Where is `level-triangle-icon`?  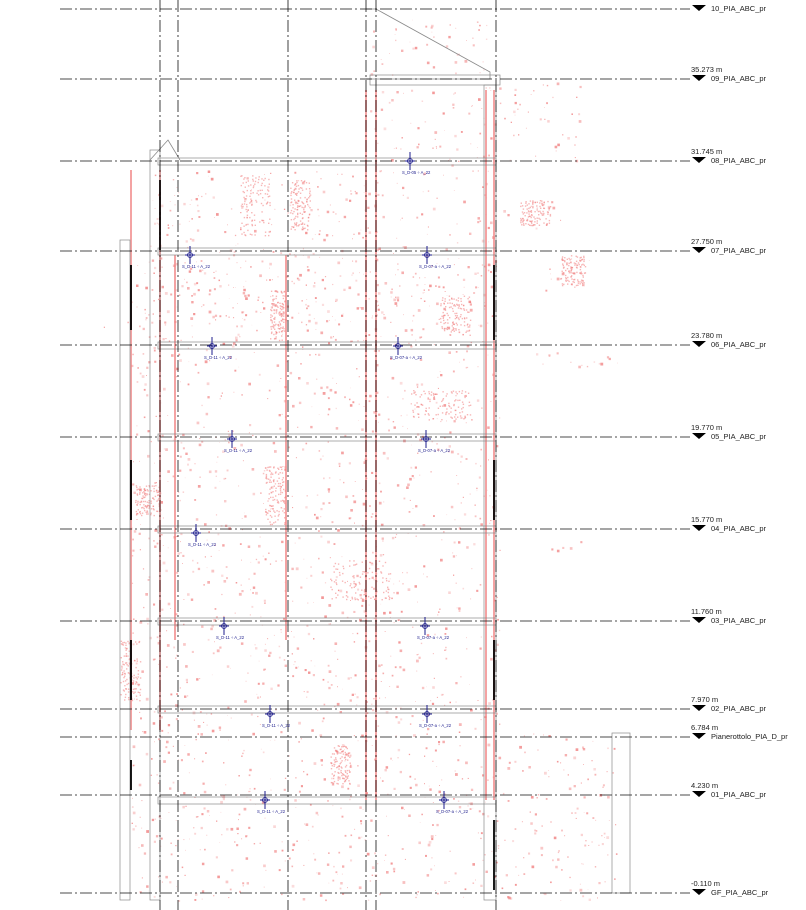 level-triangle-icon is located at coordinates (699, 528).